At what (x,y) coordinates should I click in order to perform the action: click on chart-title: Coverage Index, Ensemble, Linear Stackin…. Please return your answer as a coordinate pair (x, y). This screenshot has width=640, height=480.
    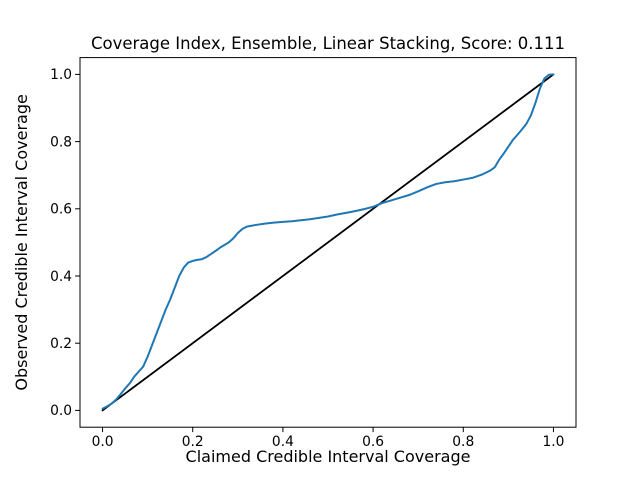
    Looking at the image, I should click on (328, 43).